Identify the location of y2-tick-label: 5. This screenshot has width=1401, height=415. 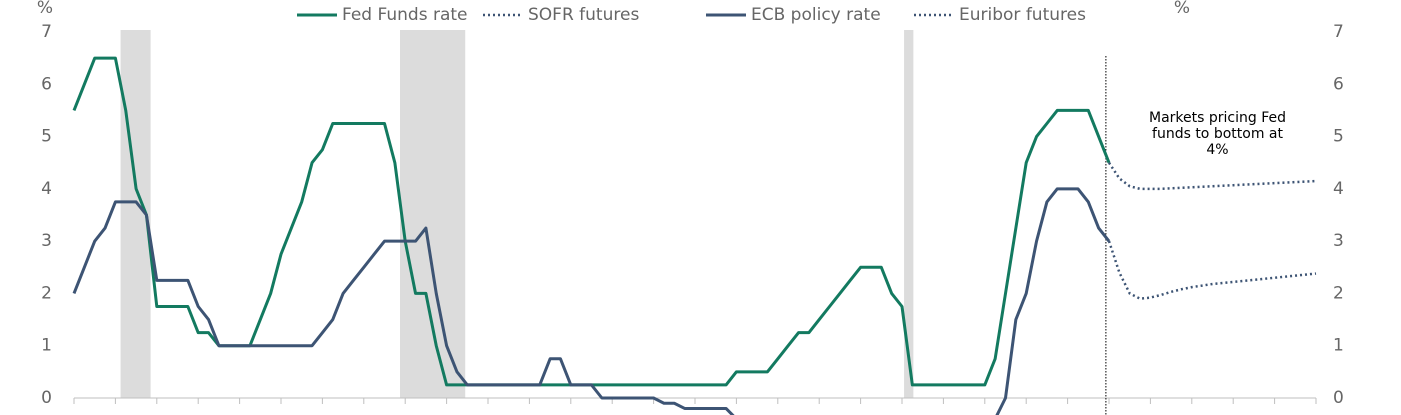
(1338, 137).